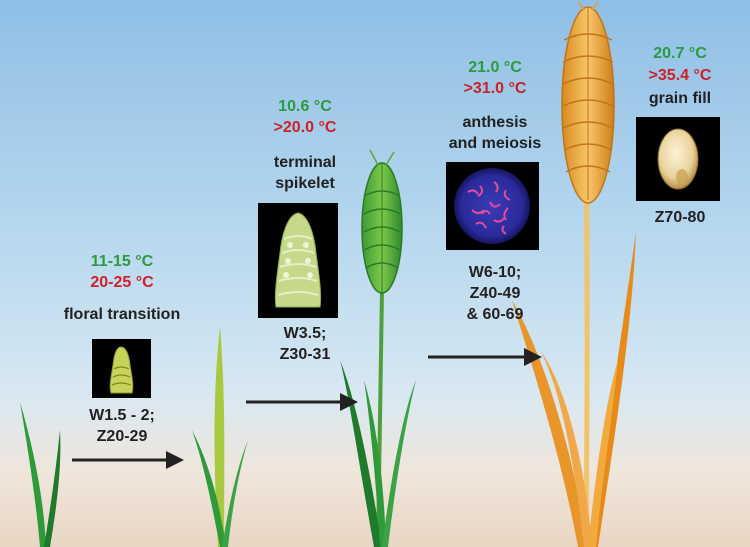 The image size is (750, 547). What do you see at coordinates (378, 348) in the screenshot?
I see `booting-plant` at bounding box center [378, 348].